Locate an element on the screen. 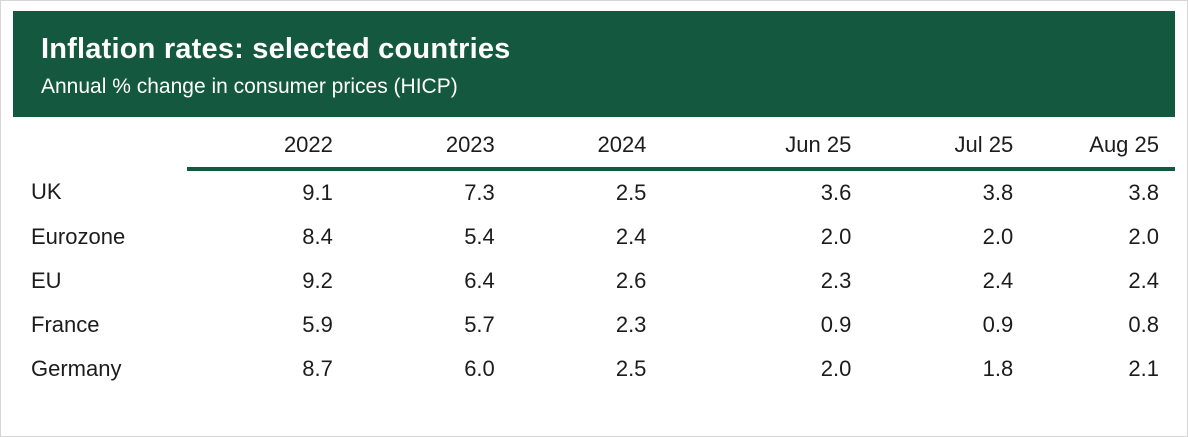  column-header-2024: 2024 is located at coordinates (578, 147).